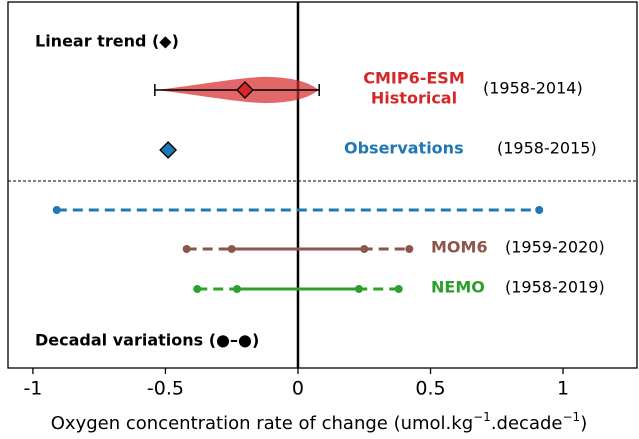 The image size is (639, 439). What do you see at coordinates (298, 389) in the screenshot?
I see `x-tick-label: 0` at bounding box center [298, 389].